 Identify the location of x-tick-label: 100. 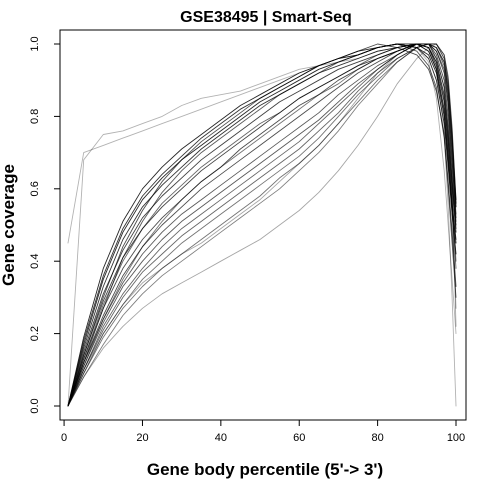
(456, 438).